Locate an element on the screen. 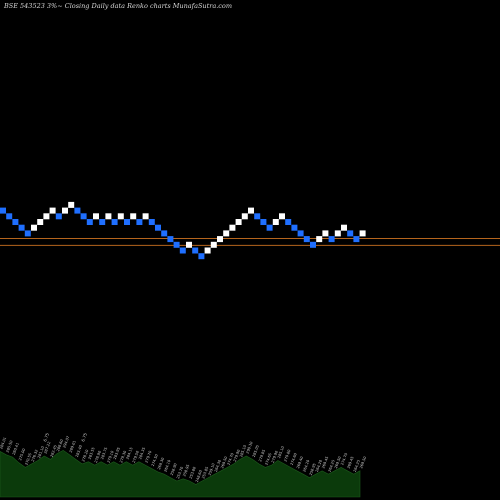 This screenshot has width=500, height=500. volume-label: 253.85 is located at coordinates (205, 472).